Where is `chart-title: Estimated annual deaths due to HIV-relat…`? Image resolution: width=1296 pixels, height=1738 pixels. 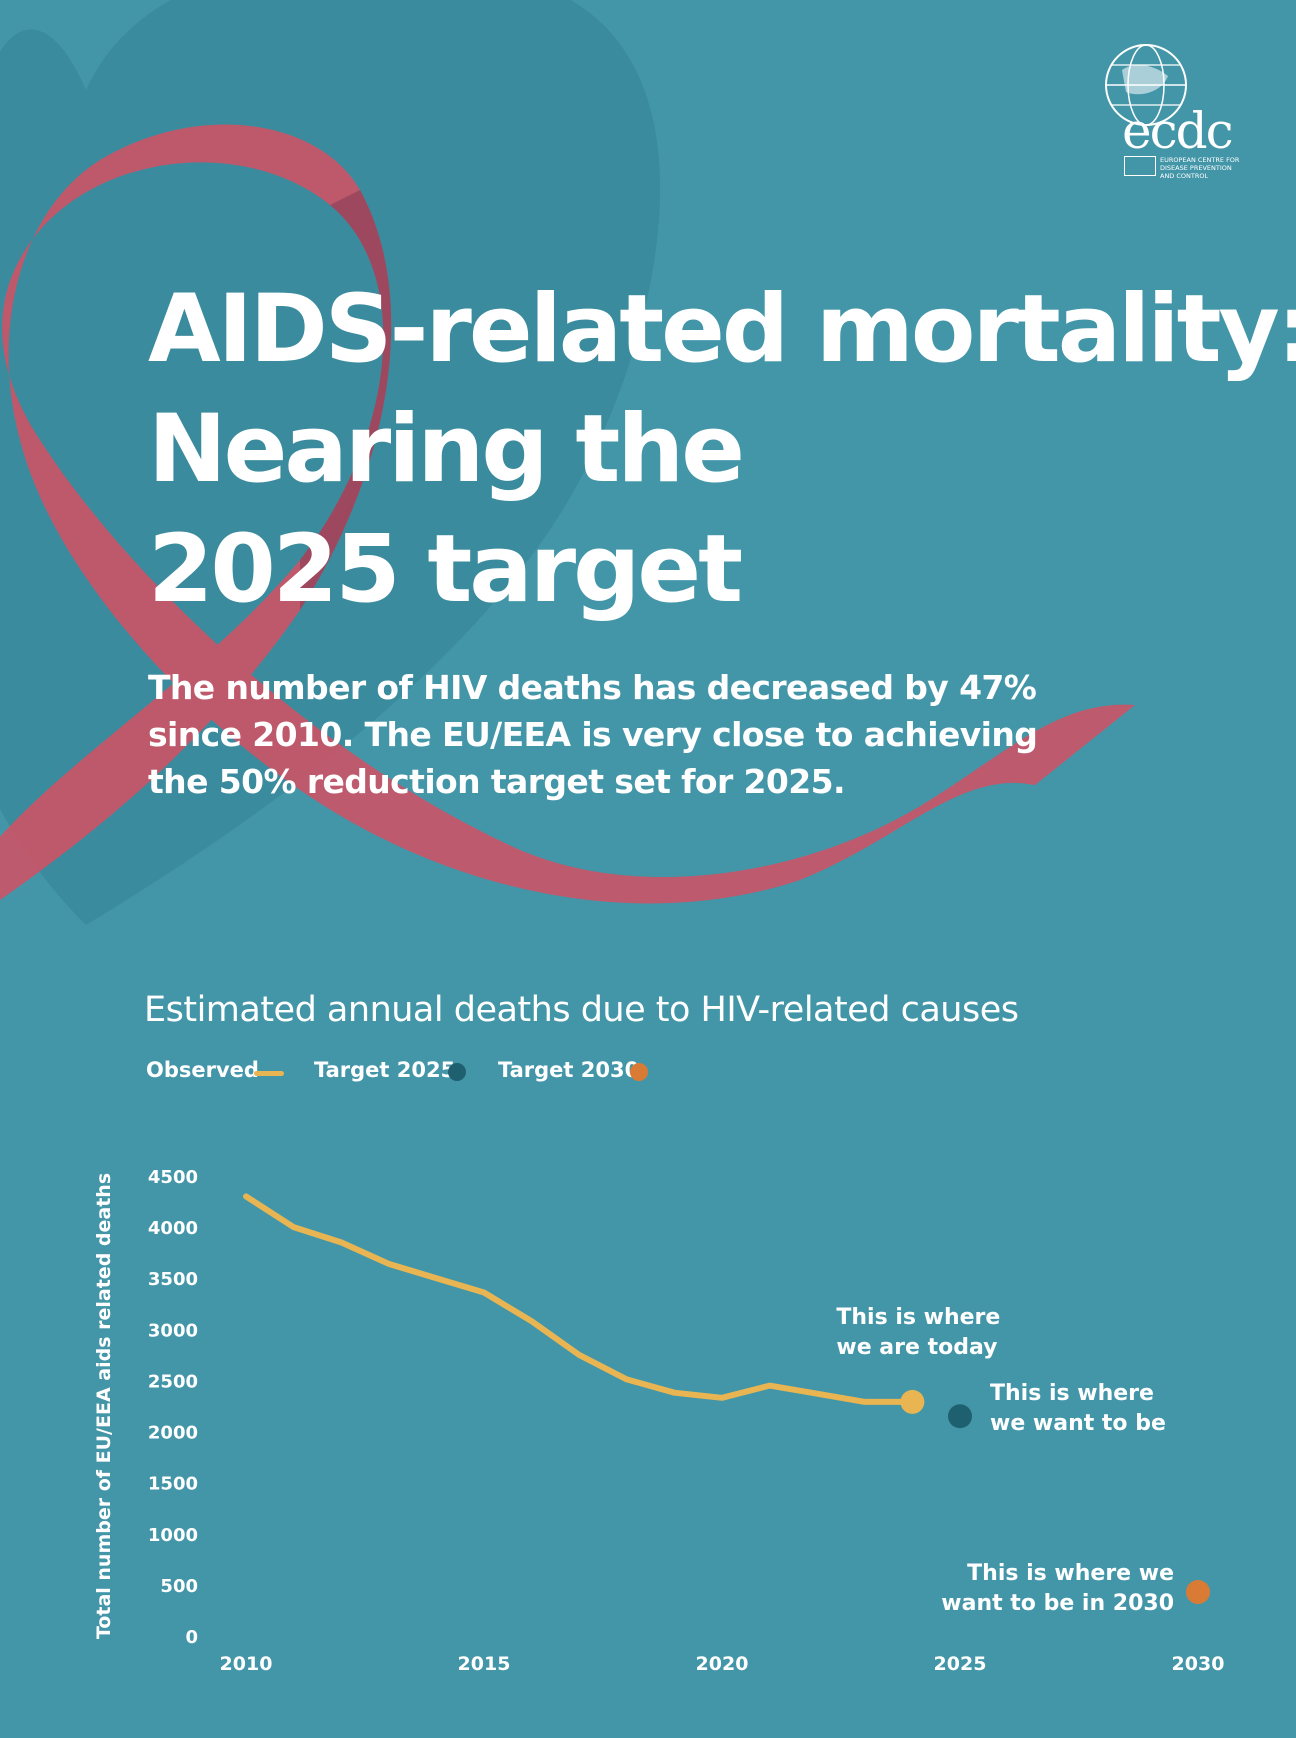 chart-title: Estimated annual deaths due to HIV-relat… is located at coordinates (581, 1010).